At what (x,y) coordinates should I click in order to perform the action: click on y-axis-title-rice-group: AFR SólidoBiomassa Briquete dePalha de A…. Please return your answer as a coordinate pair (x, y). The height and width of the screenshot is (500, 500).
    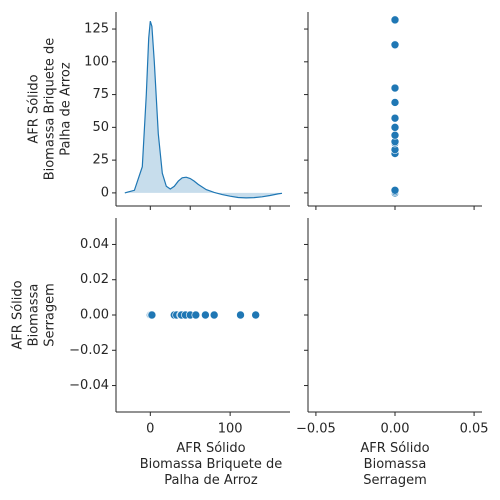
    Looking at the image, I should click on (50, 109).